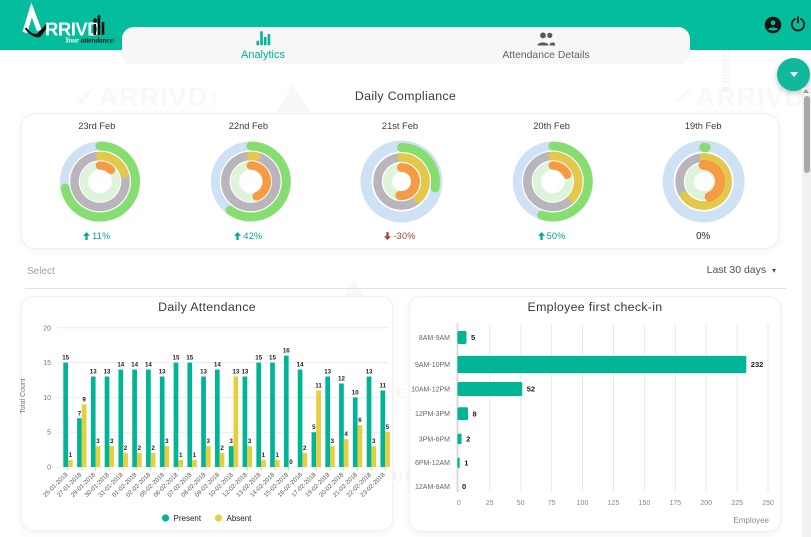  I want to click on svg-text: Your attendance!, so click(90, 41).